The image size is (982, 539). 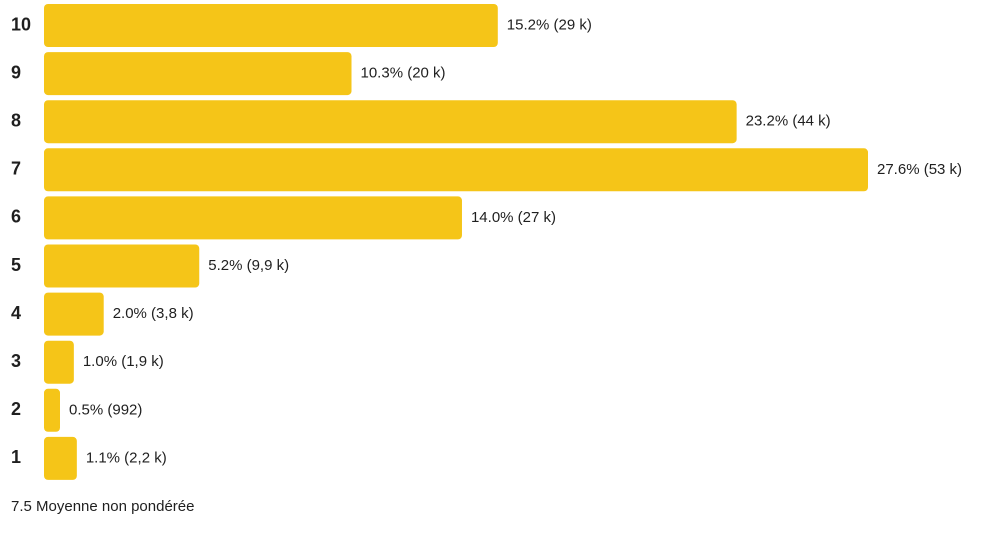 What do you see at coordinates (16, 217) in the screenshot?
I see `rating-label-6: 6` at bounding box center [16, 217].